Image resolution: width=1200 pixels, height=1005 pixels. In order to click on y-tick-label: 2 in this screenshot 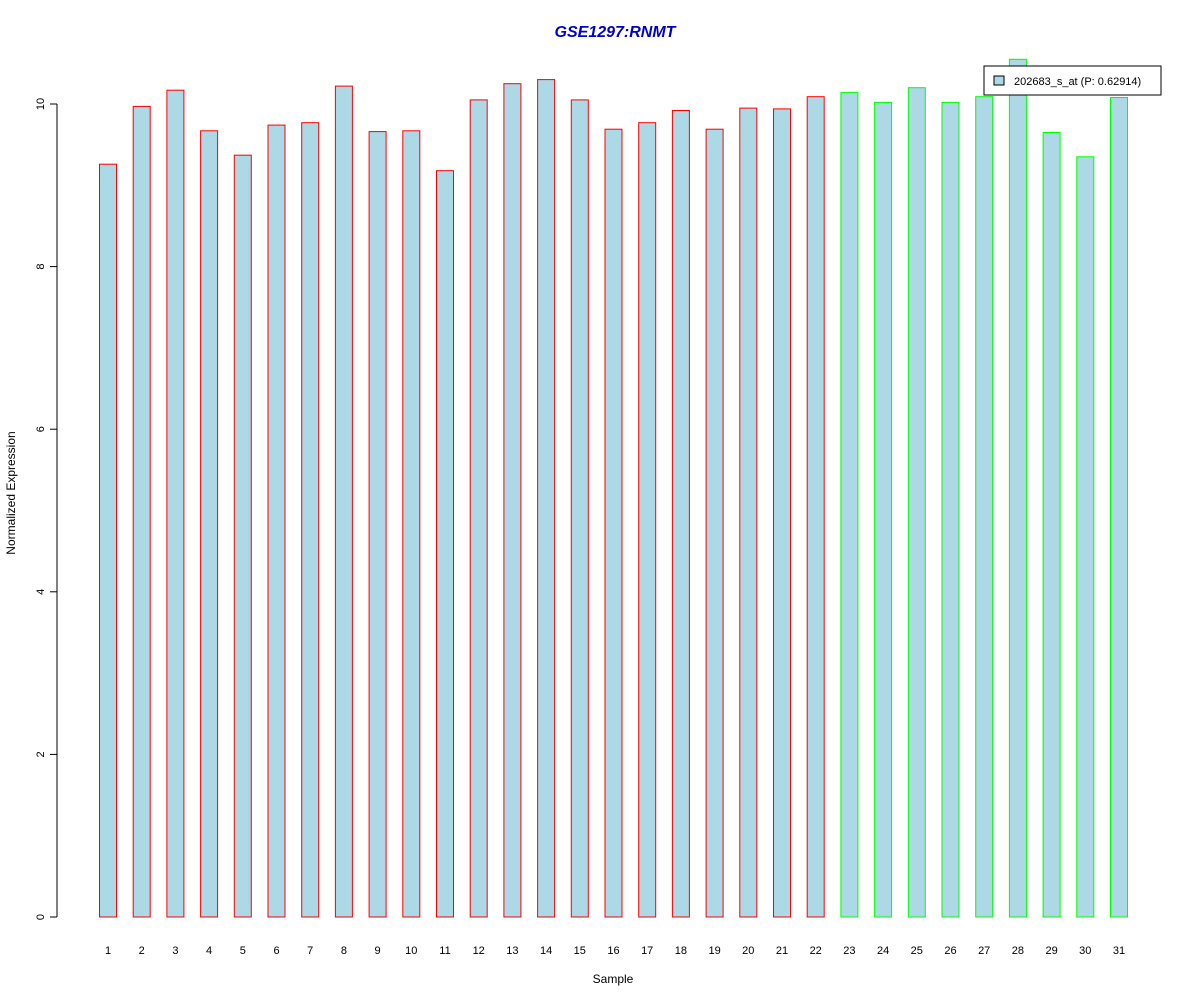, I will do `click(41, 754)`.